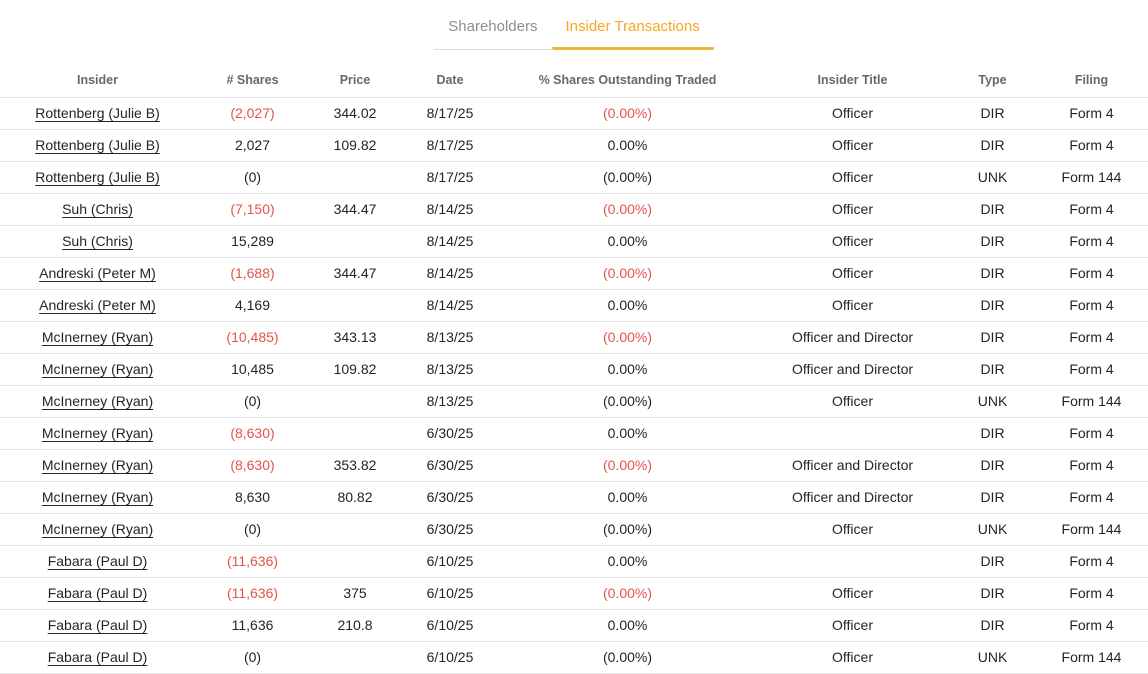 Image resolution: width=1148 pixels, height=674 pixels. Describe the element at coordinates (450, 369) in the screenshot. I see `date-cell: 8/13/25` at that location.